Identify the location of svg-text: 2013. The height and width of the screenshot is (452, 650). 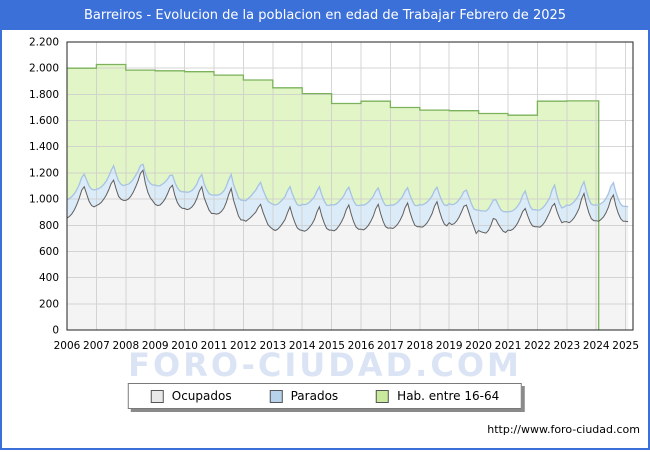
(272, 346).